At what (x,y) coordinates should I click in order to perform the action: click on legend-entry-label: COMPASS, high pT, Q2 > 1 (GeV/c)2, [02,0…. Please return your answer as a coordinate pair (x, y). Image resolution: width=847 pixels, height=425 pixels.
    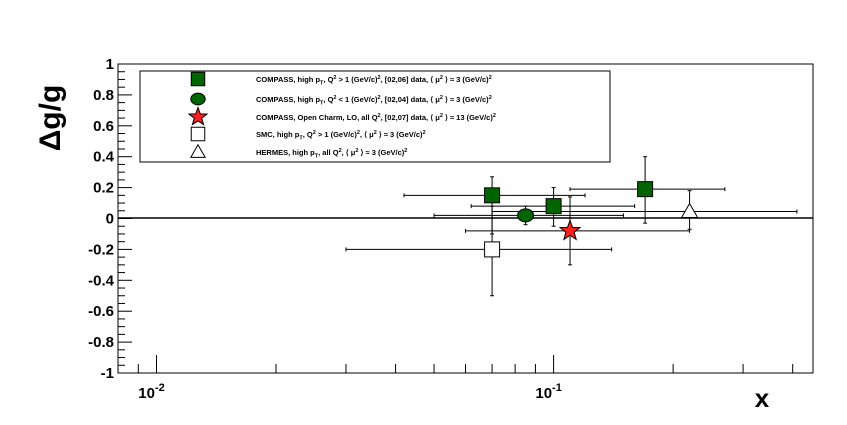
    Looking at the image, I should click on (374, 81).